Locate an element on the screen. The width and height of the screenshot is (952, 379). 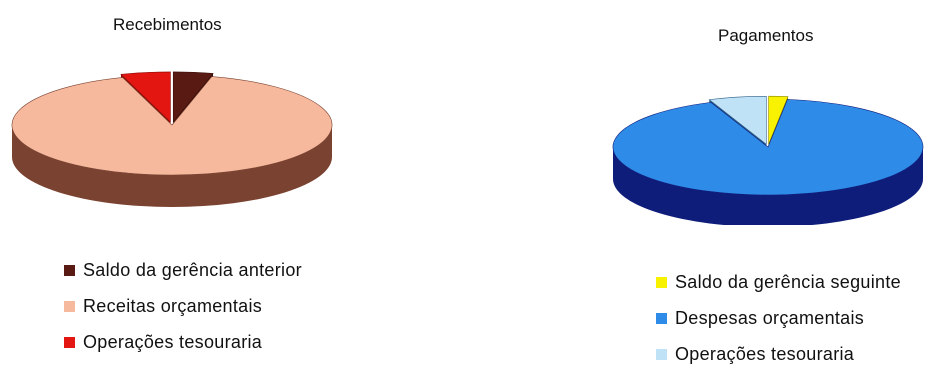
legend-label: Despesas orçamentais is located at coordinates (770, 317).